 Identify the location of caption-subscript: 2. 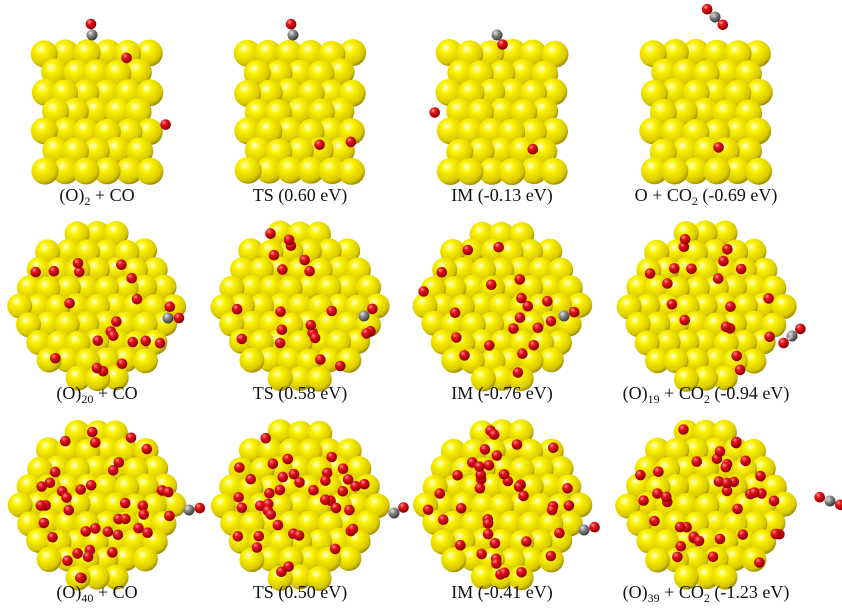
(706, 399).